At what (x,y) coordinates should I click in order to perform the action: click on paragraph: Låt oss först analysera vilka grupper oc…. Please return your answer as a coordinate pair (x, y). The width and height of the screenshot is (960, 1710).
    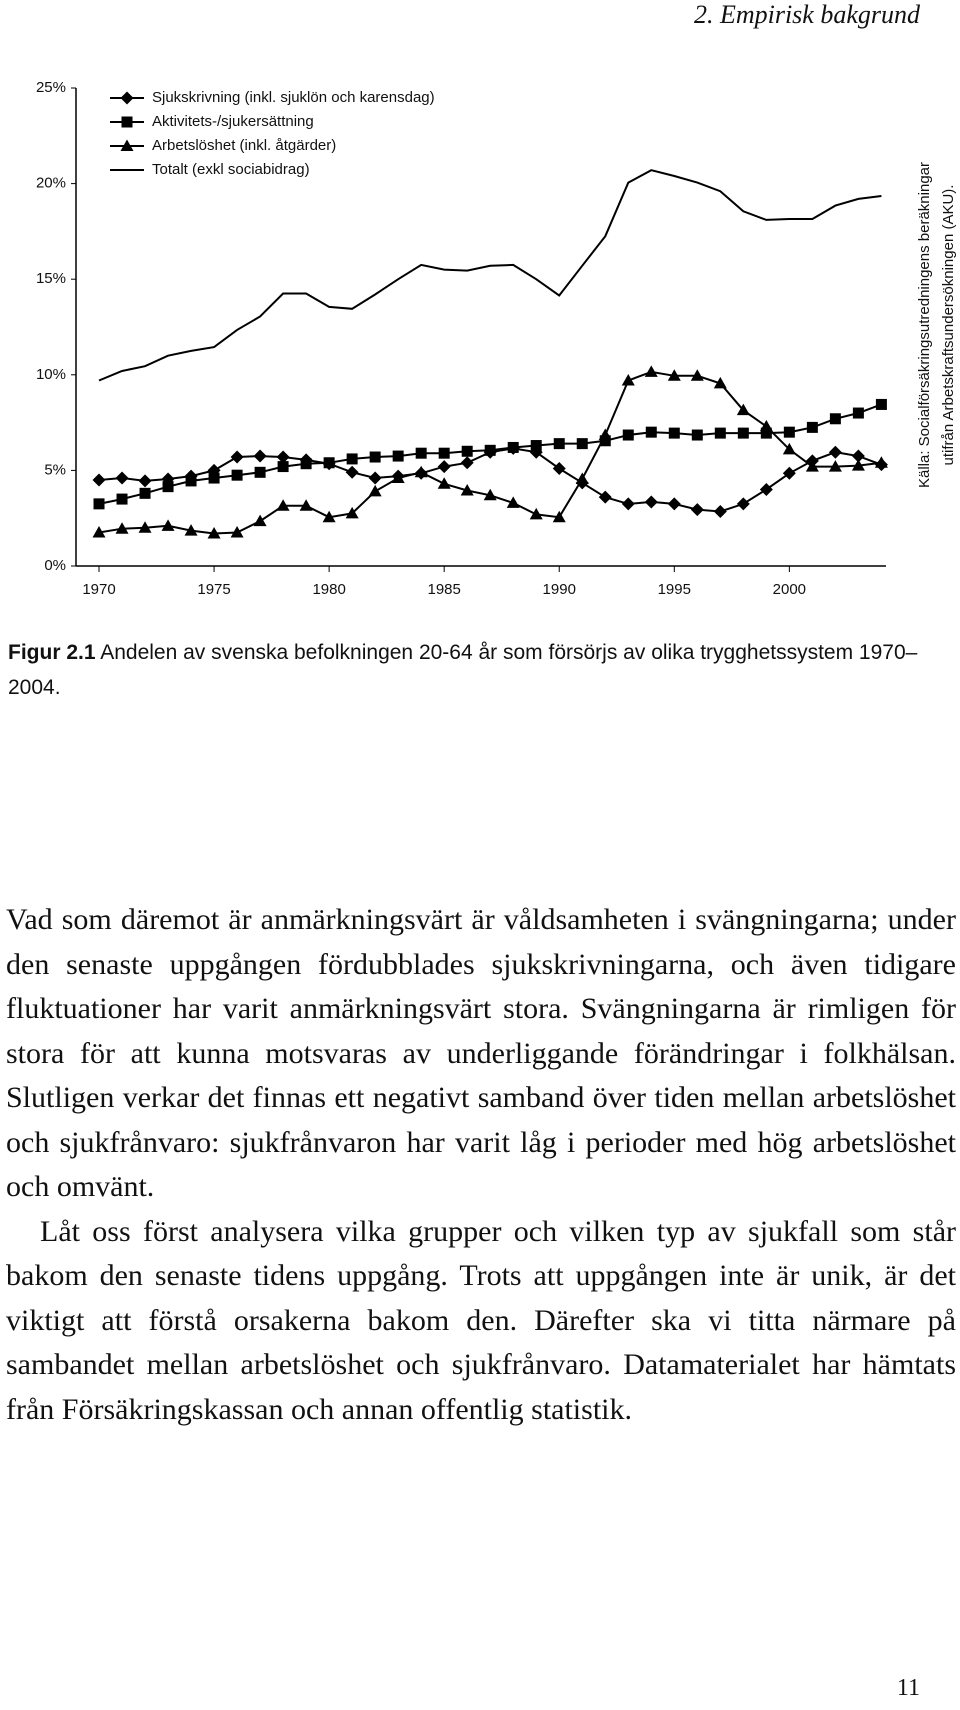
    Looking at the image, I should click on (481, 1320).